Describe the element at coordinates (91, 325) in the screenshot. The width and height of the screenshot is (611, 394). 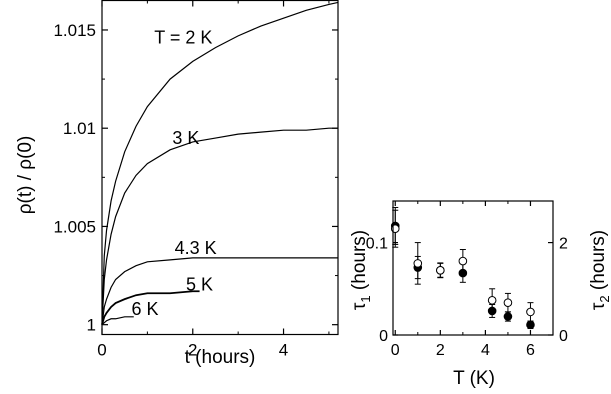
I see `y-tick-label: 1` at that location.